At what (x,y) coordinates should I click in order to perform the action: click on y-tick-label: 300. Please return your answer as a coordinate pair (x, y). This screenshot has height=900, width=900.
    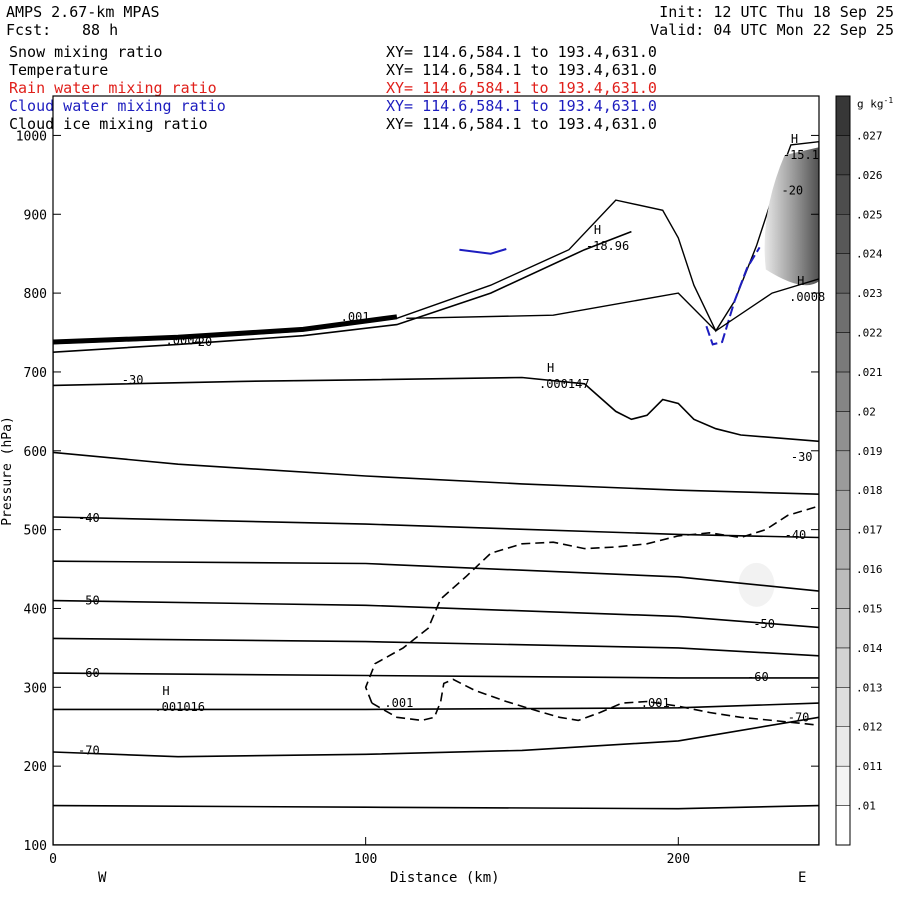
    Looking at the image, I should click on (35, 688).